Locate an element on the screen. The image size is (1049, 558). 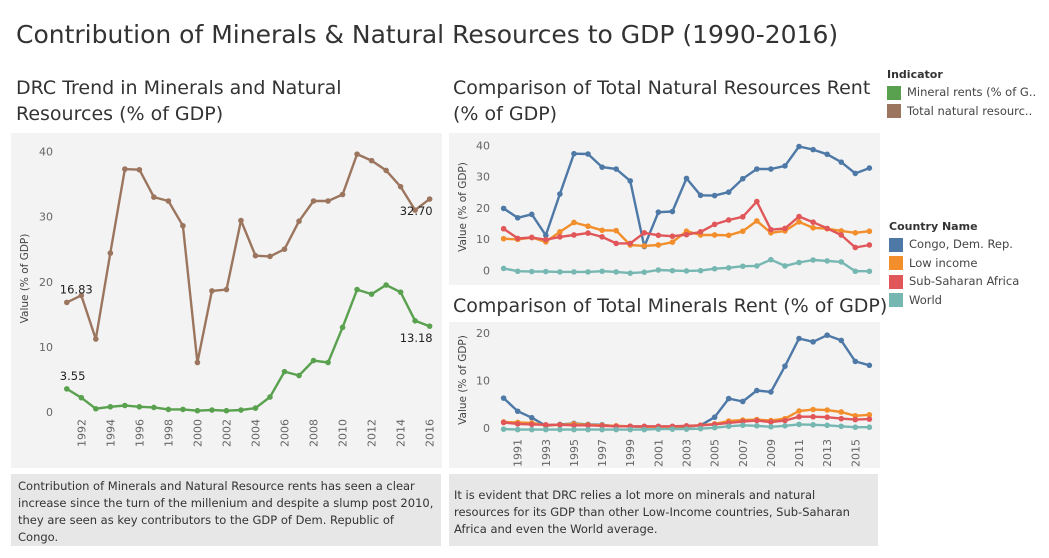
indicator-legend-item: Mineral rents (% of G.. is located at coordinates (961, 92).